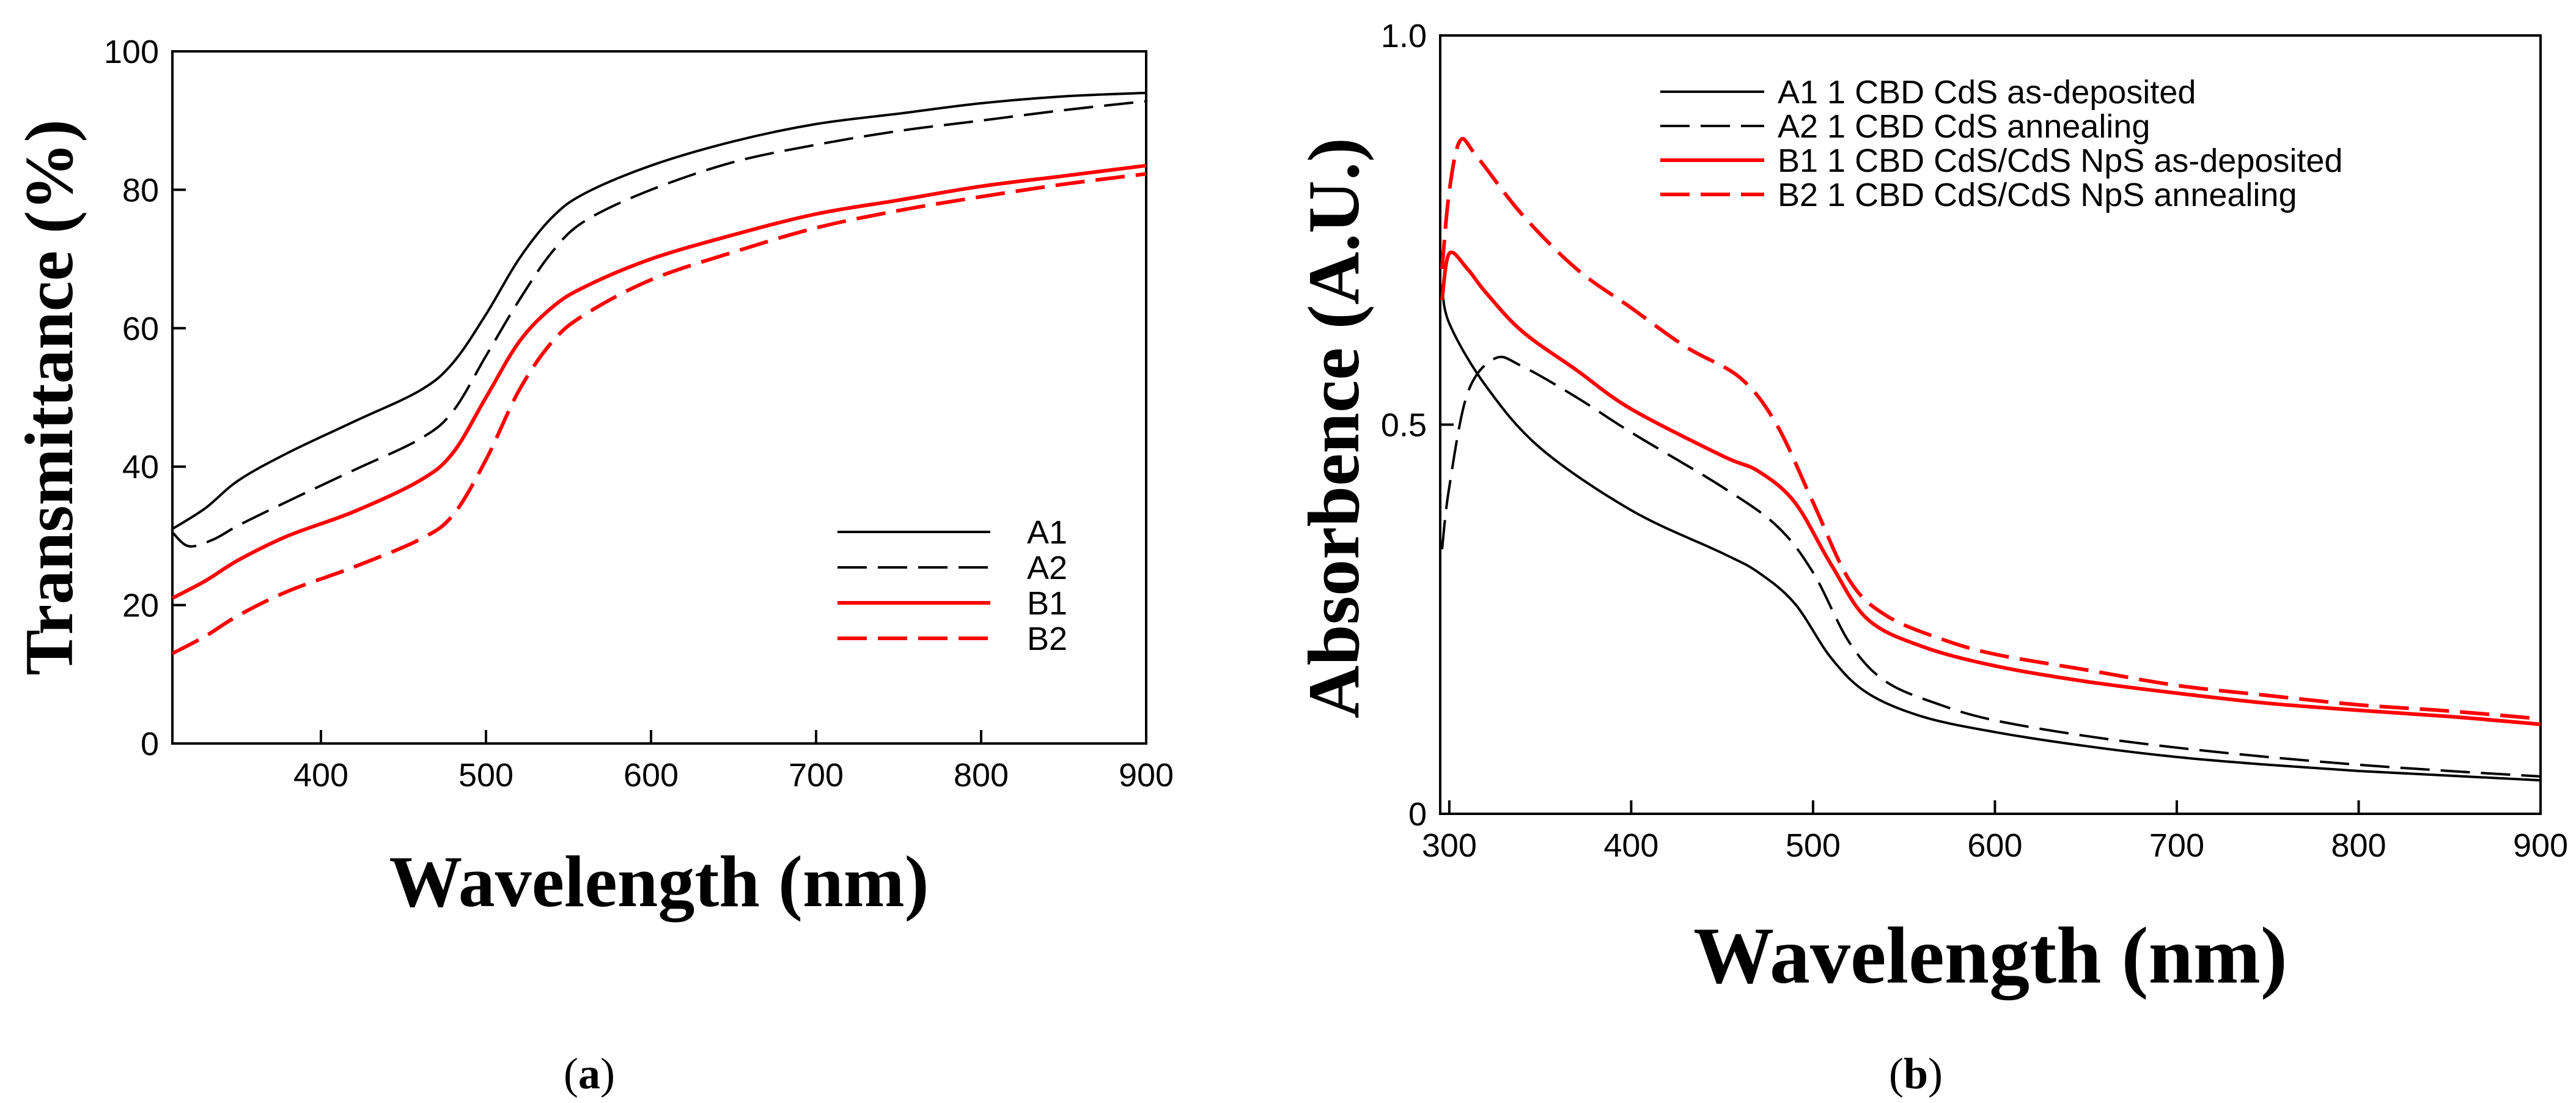 This screenshot has height=1103, width=2576. I want to click on panel-b-y-axis-title: Absorbence (A.U.), so click(1334, 428).